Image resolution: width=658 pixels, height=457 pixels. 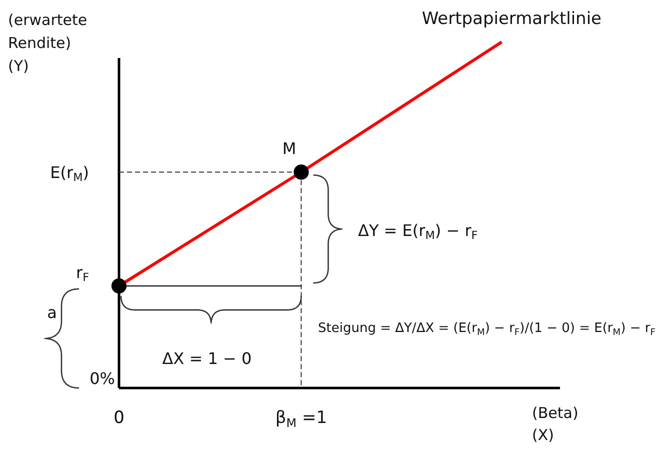 What do you see at coordinates (289, 148) in the screenshot?
I see `annotation: M` at bounding box center [289, 148].